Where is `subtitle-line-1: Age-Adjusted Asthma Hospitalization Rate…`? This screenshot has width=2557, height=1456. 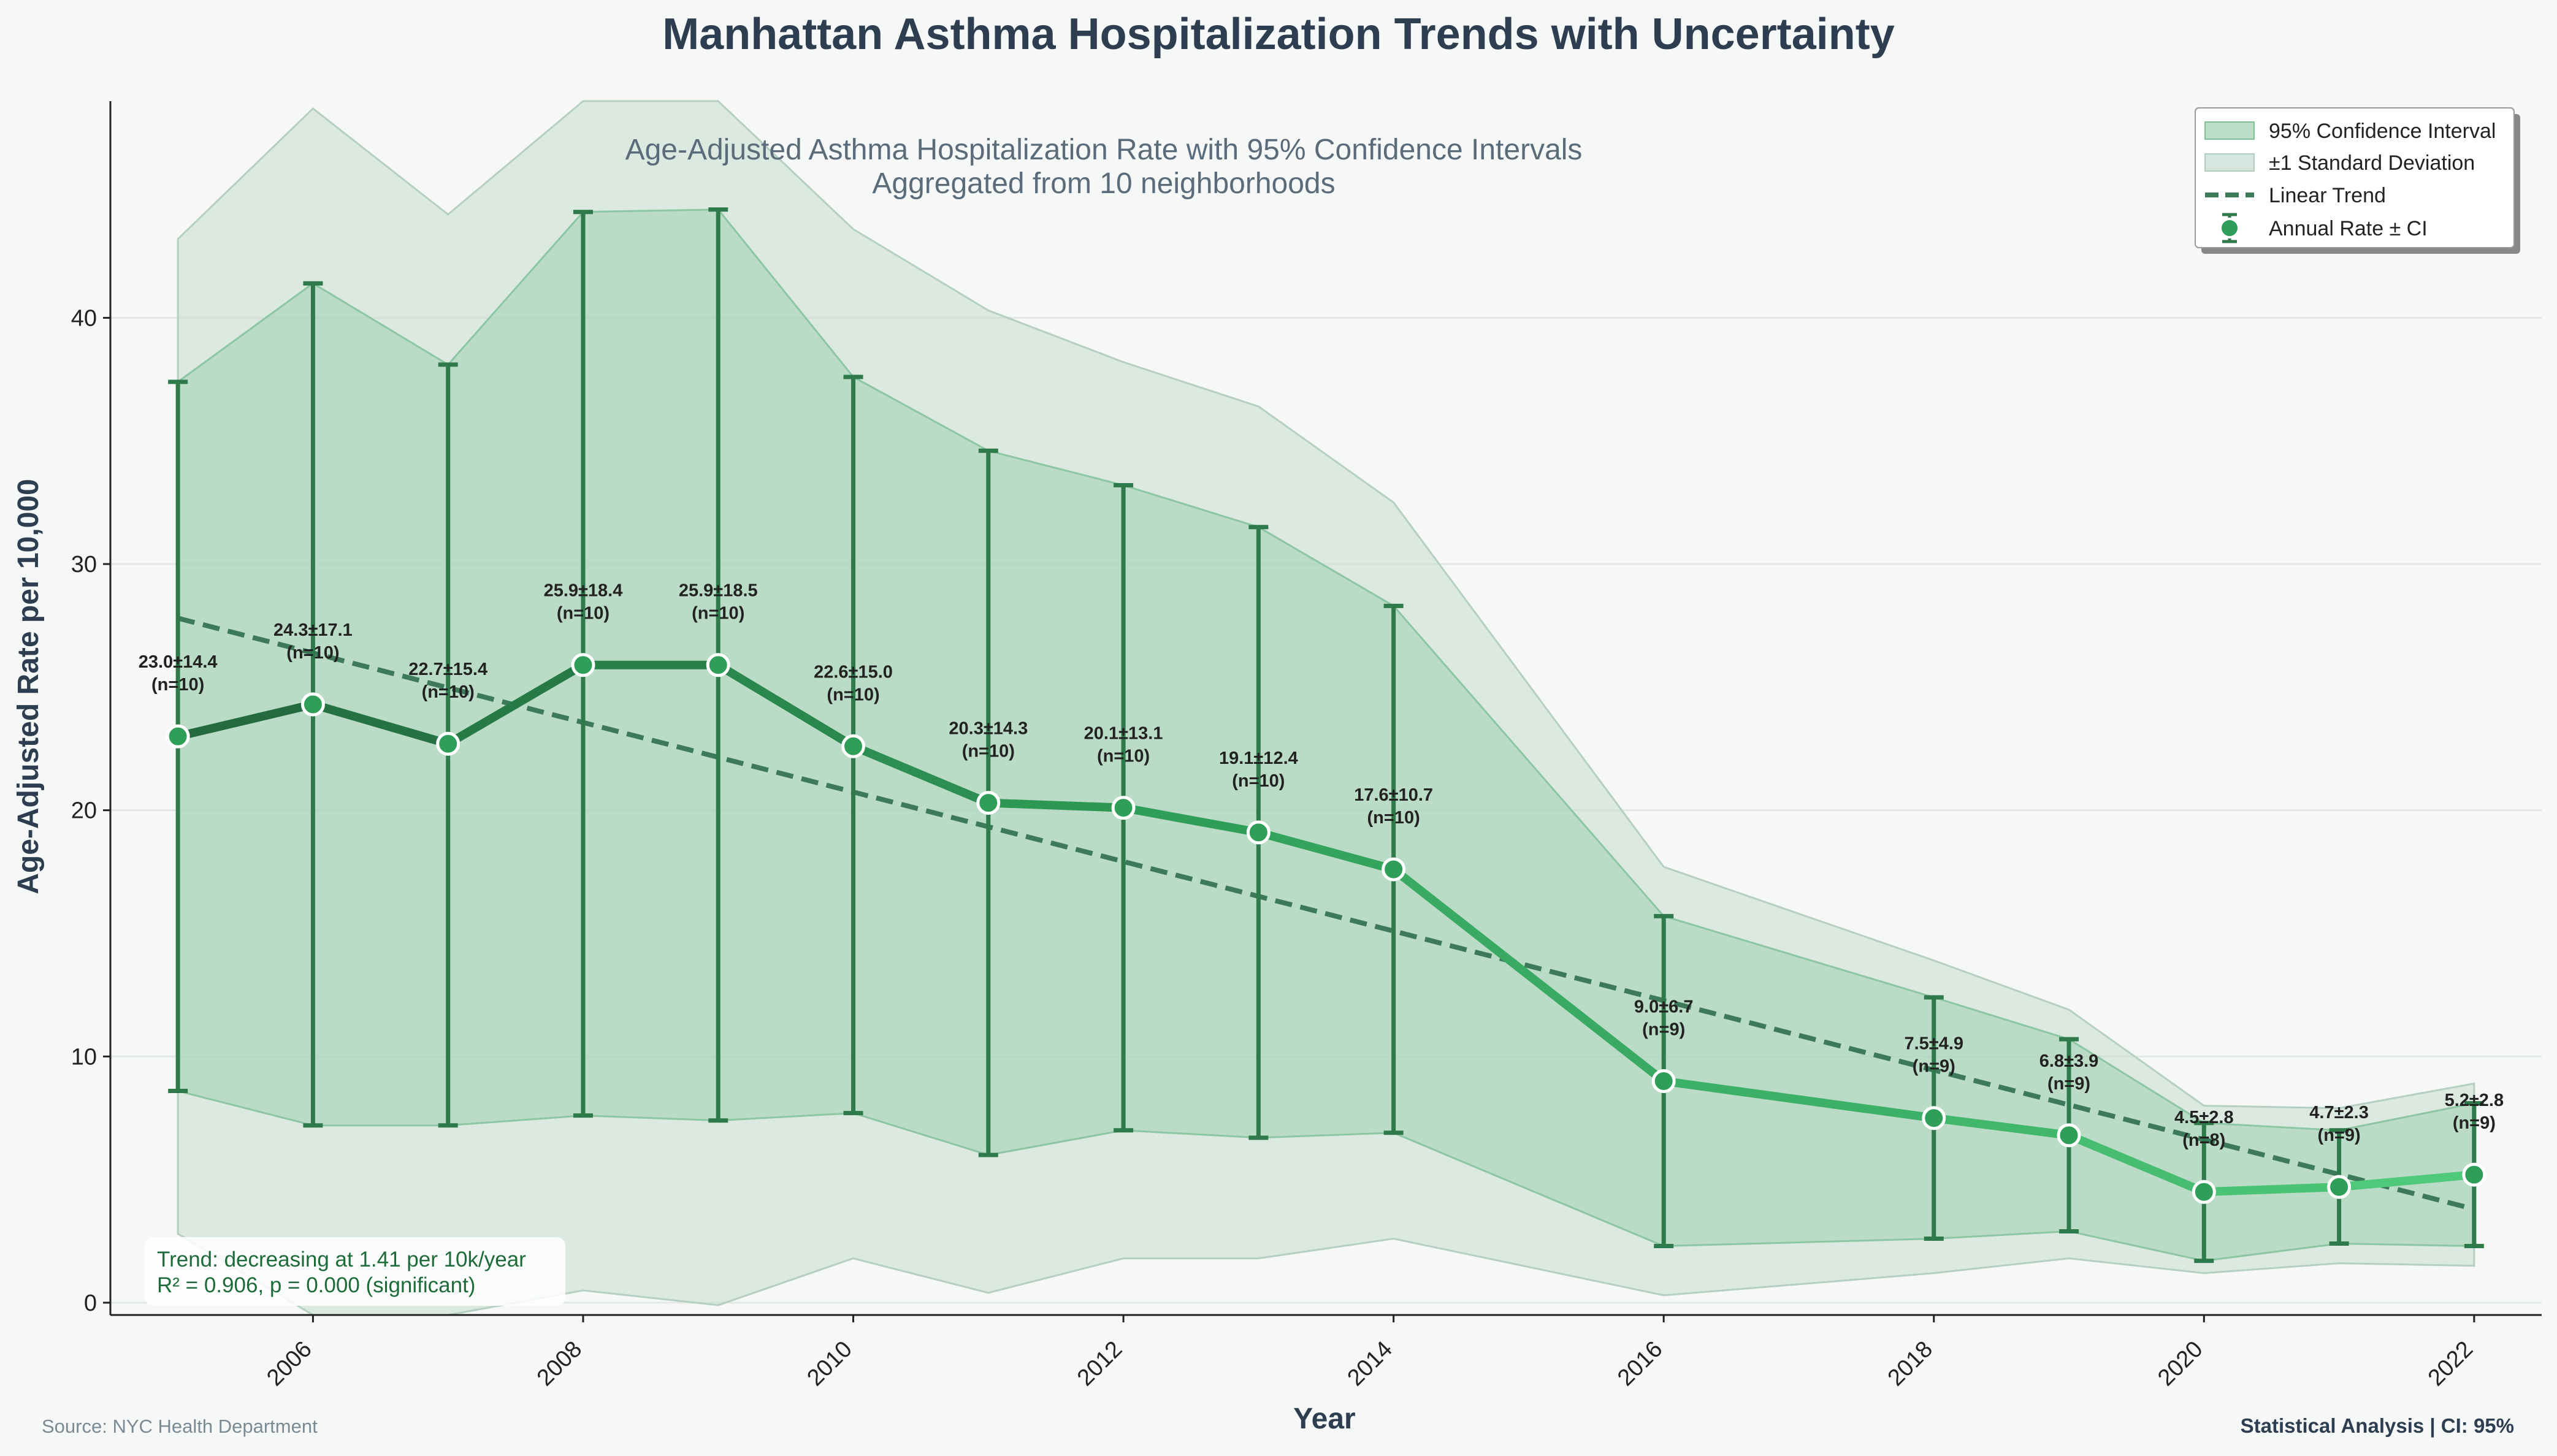
subtitle-line-1: Age-Adjusted Asthma Hospitalization Rate… is located at coordinates (1104, 150).